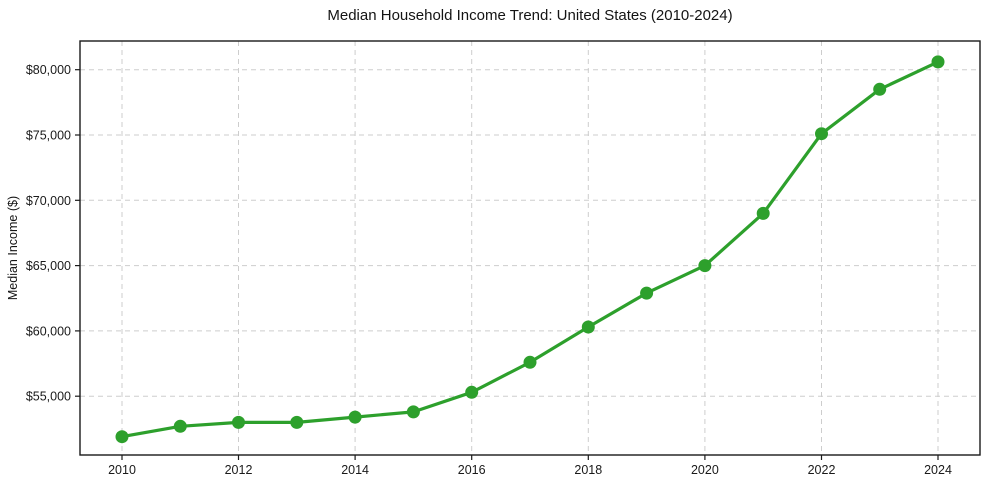 The width and height of the screenshot is (989, 490). Describe the element at coordinates (472, 392) in the screenshot. I see `data-point-2016` at that location.